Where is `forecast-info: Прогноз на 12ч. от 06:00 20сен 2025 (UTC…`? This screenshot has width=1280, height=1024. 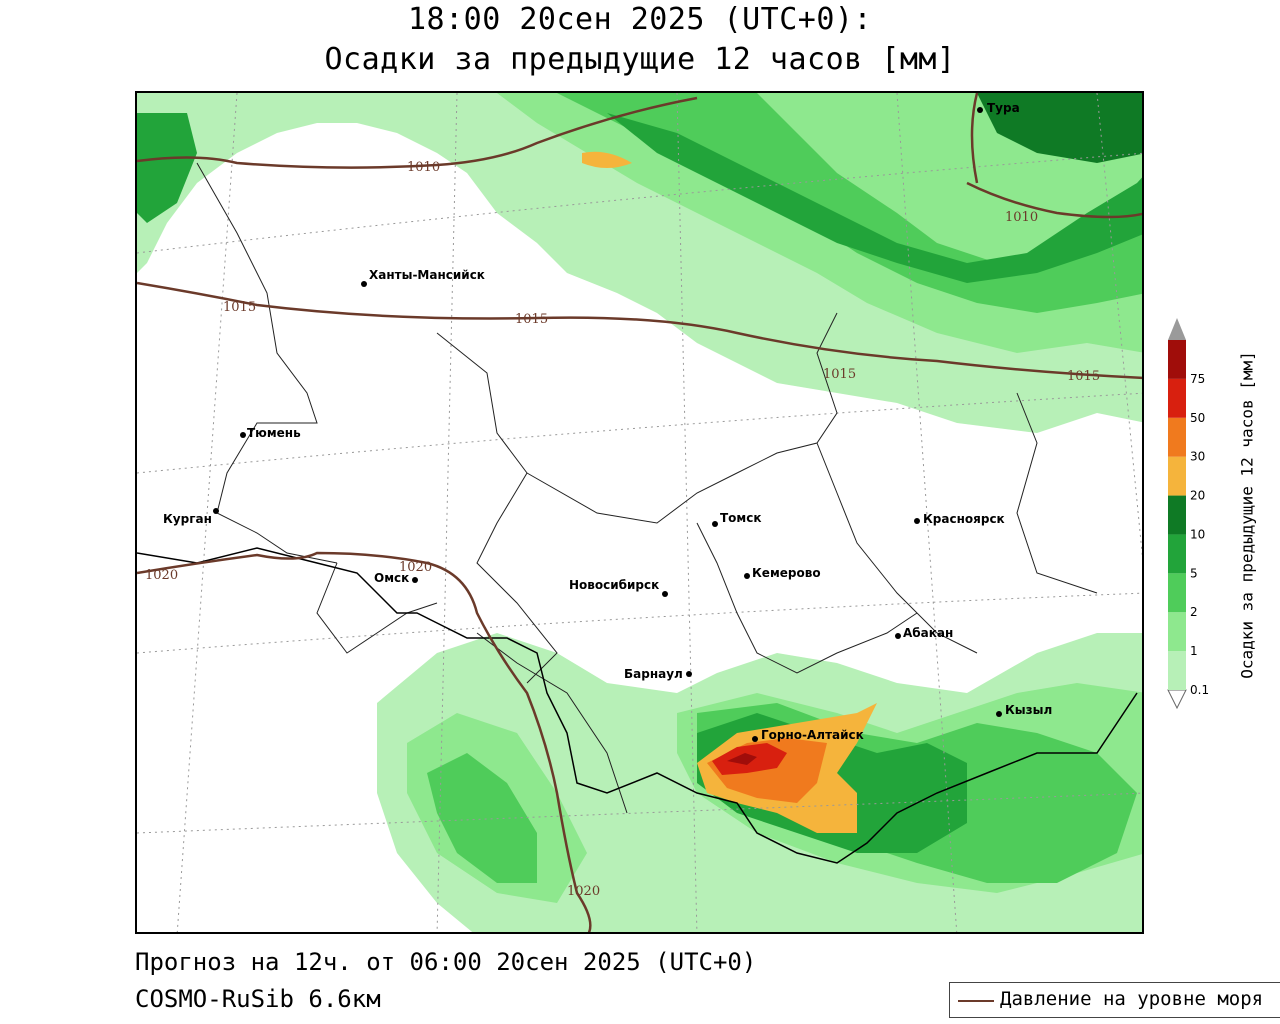
forecast-info: Прогноз на 12ч. от 06:00 20сен 2025 (UTC… is located at coordinates (446, 962).